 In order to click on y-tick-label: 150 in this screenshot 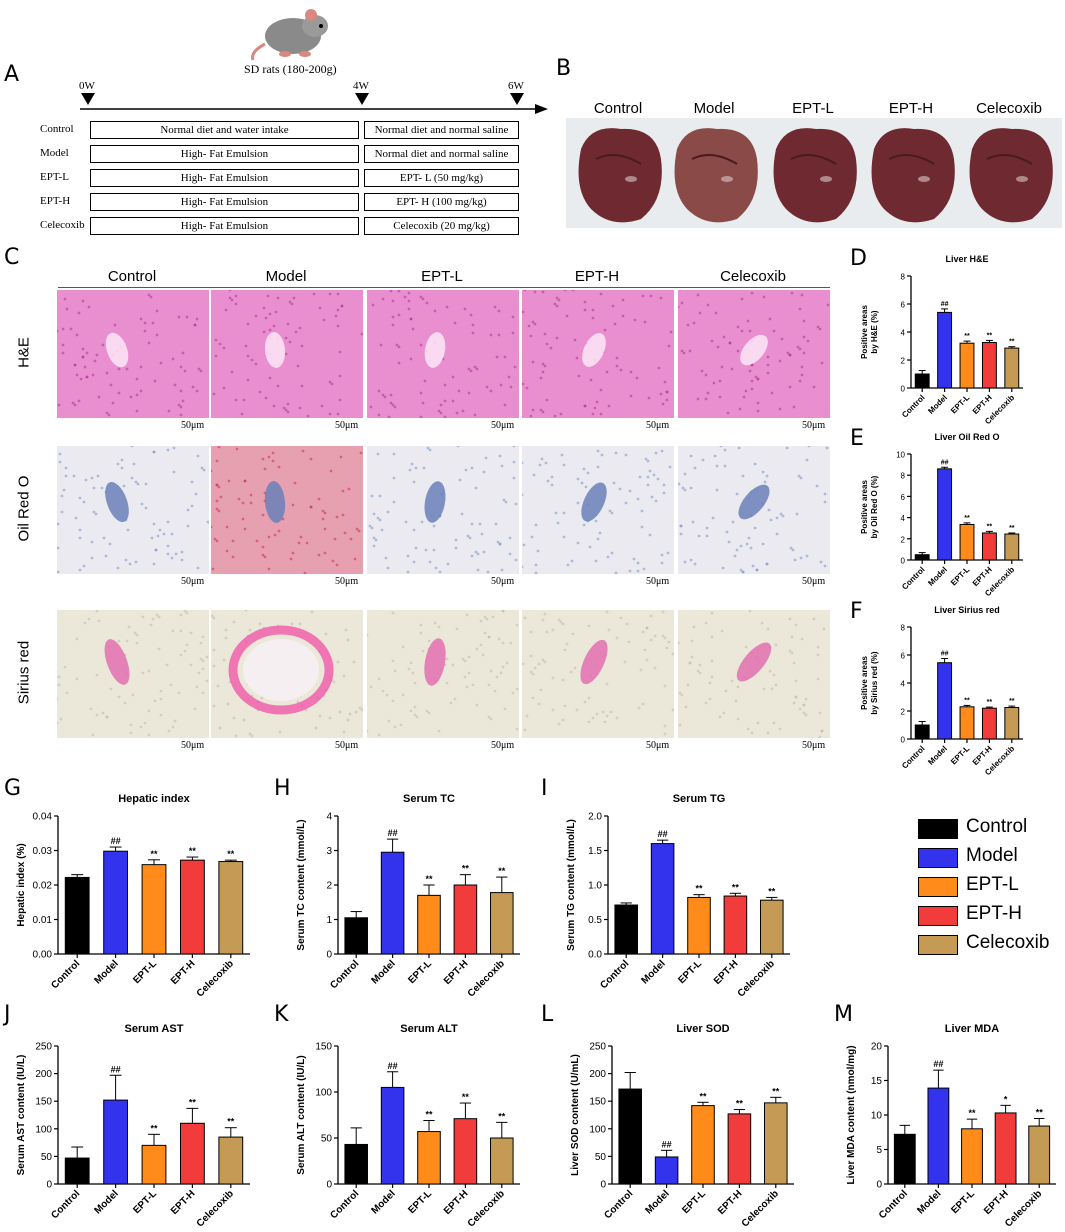, I will do `click(43, 1102)`.